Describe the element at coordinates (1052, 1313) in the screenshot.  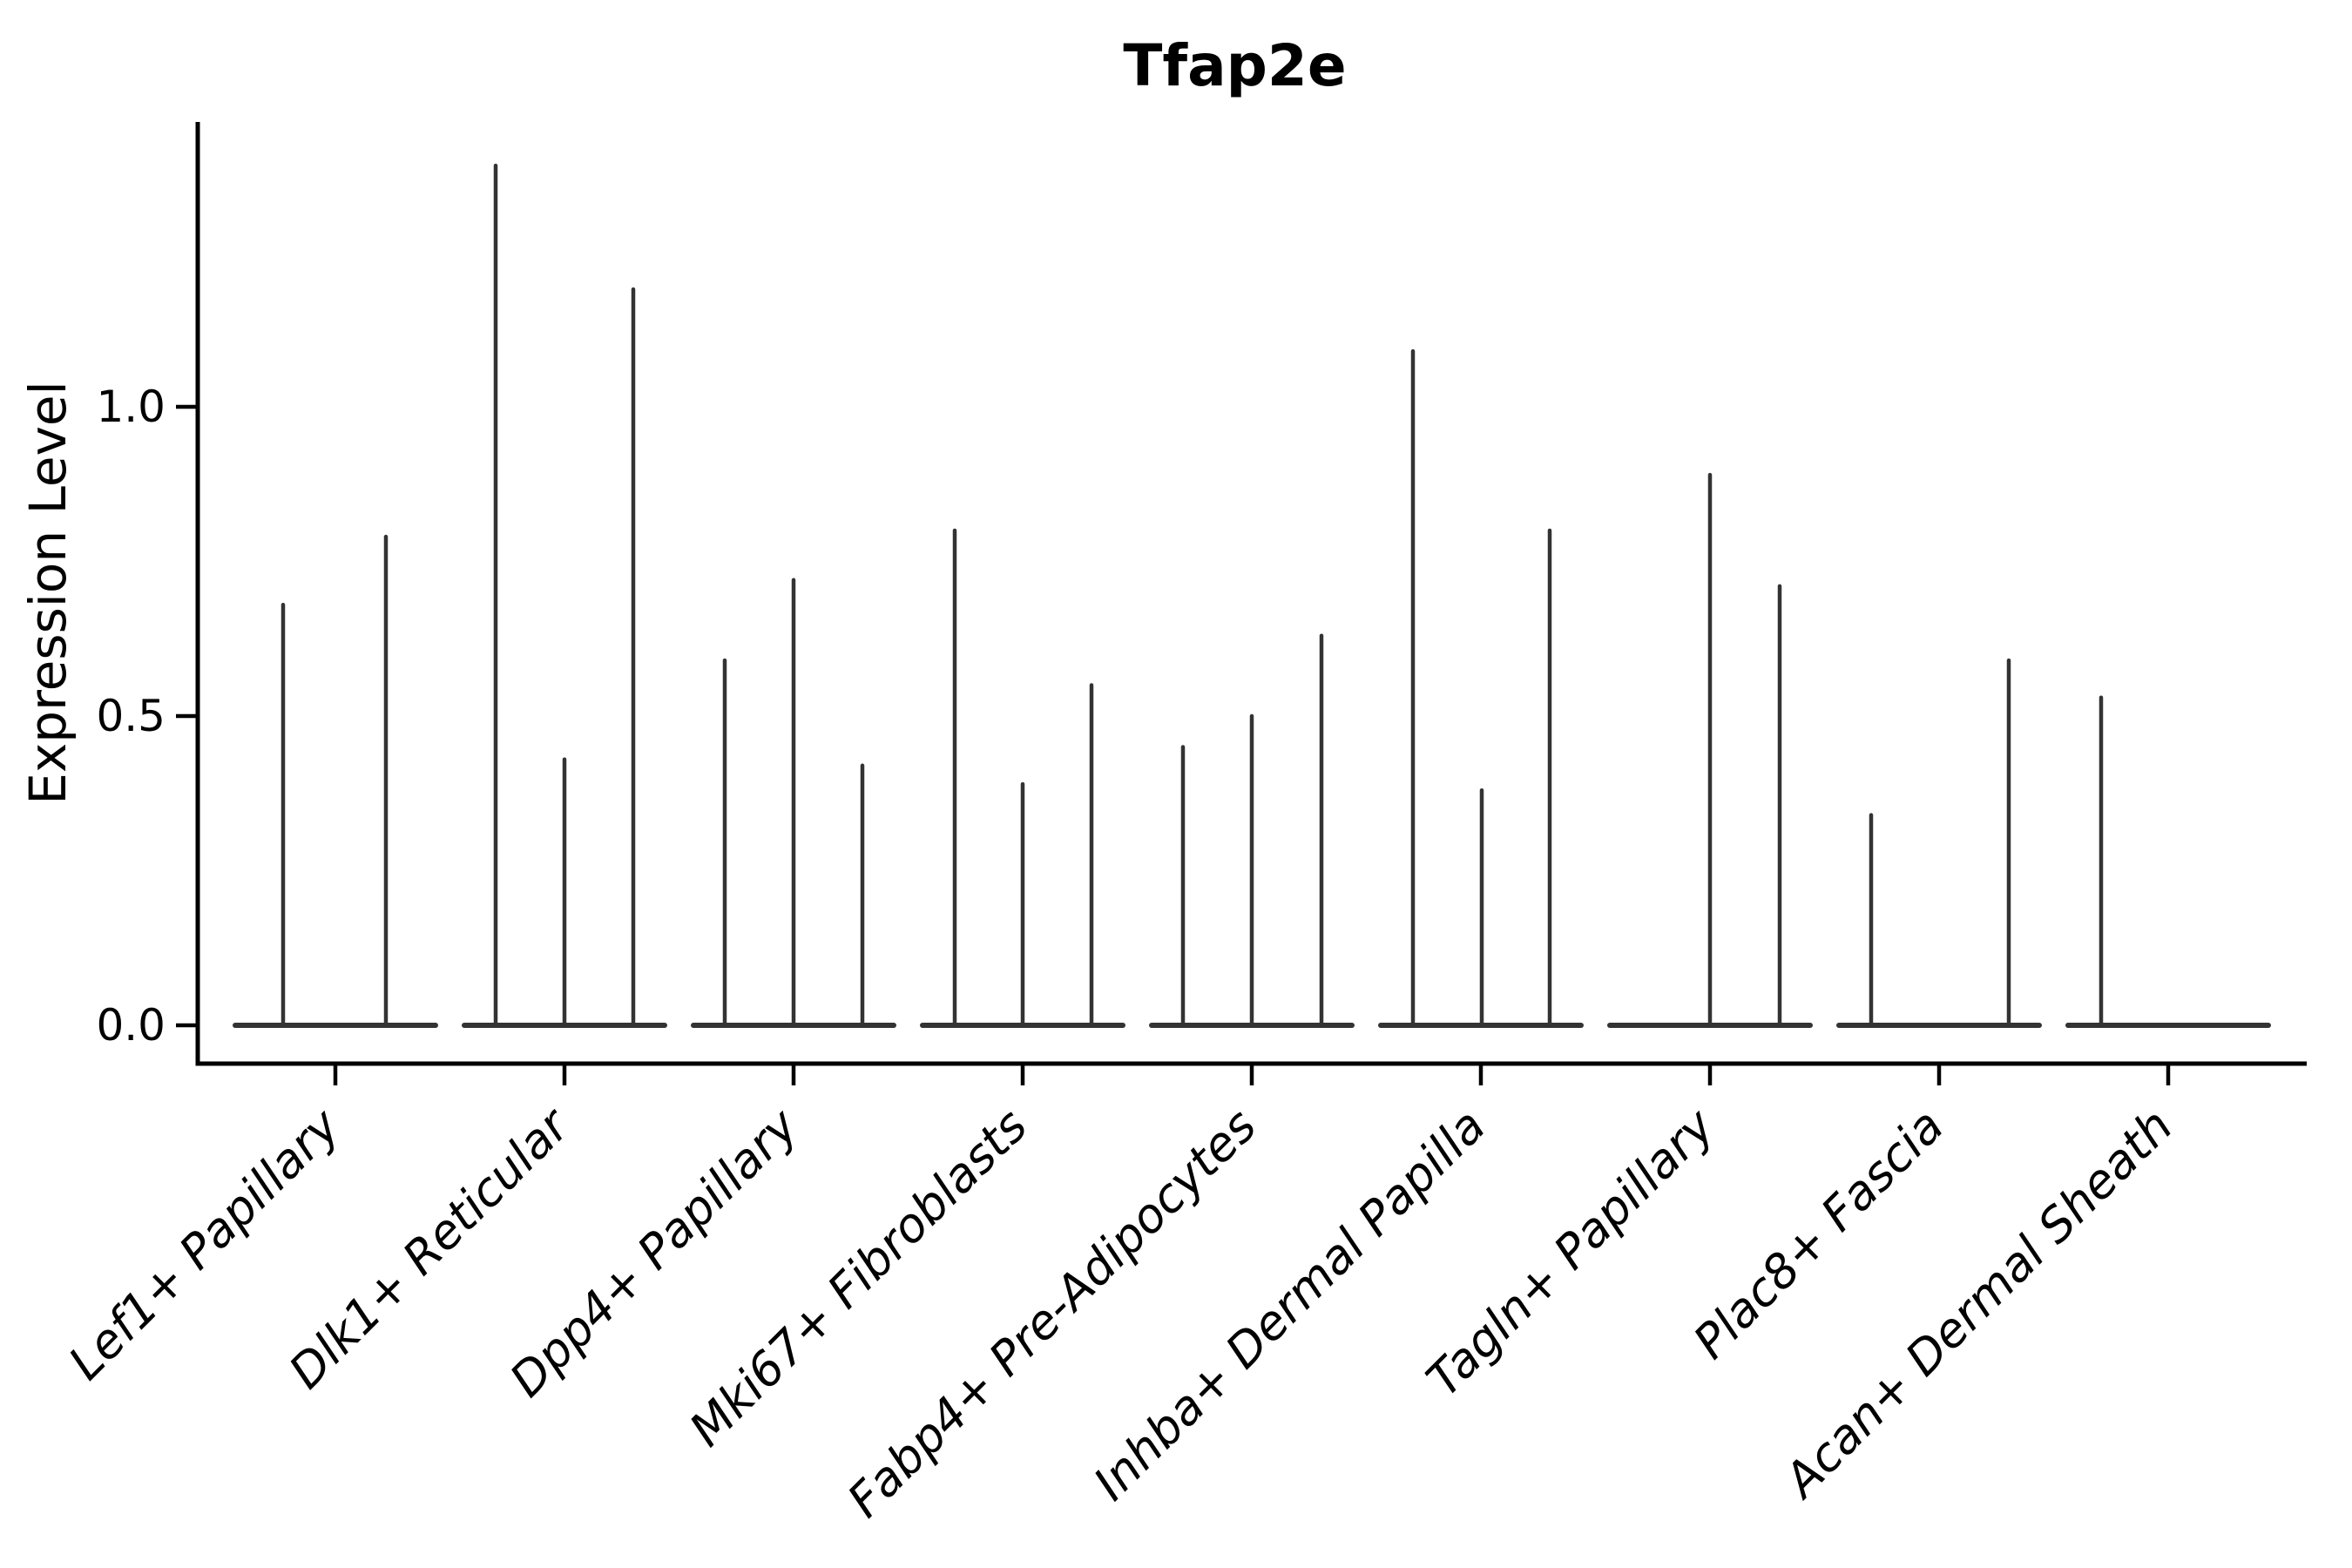
I see `x-tick-label: Fabp4+ Pre-Adipocytes` at that location.